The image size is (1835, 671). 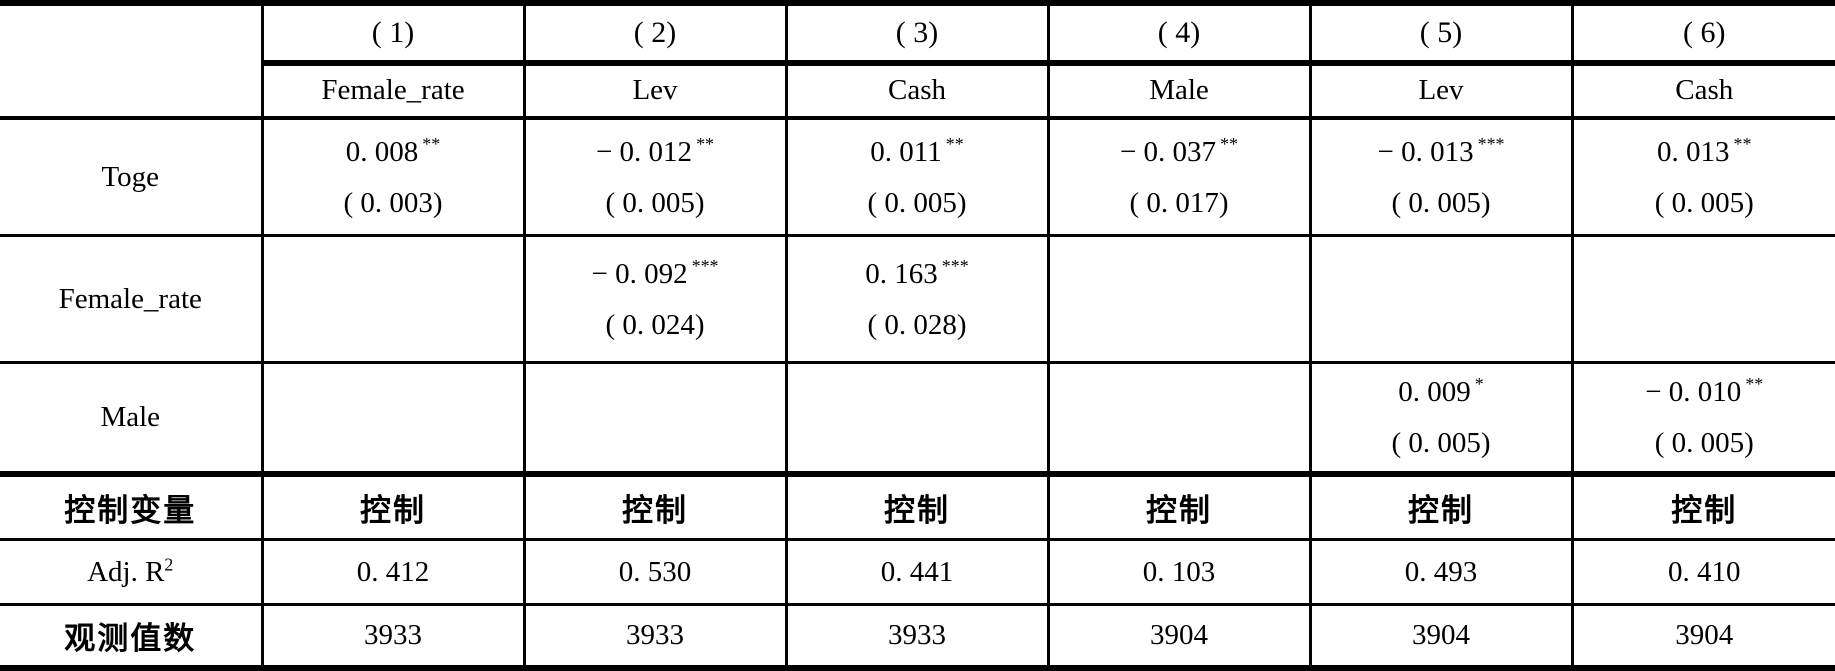 I want to click on adj-r2-cell: 0. 441, so click(x=916, y=573).